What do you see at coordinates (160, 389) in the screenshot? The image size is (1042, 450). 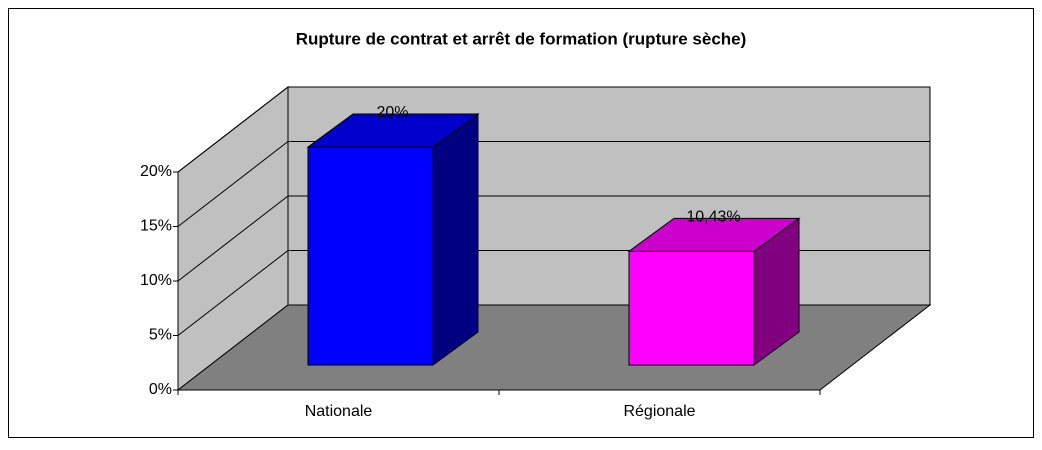 I see `y-tick-label: 0%` at bounding box center [160, 389].